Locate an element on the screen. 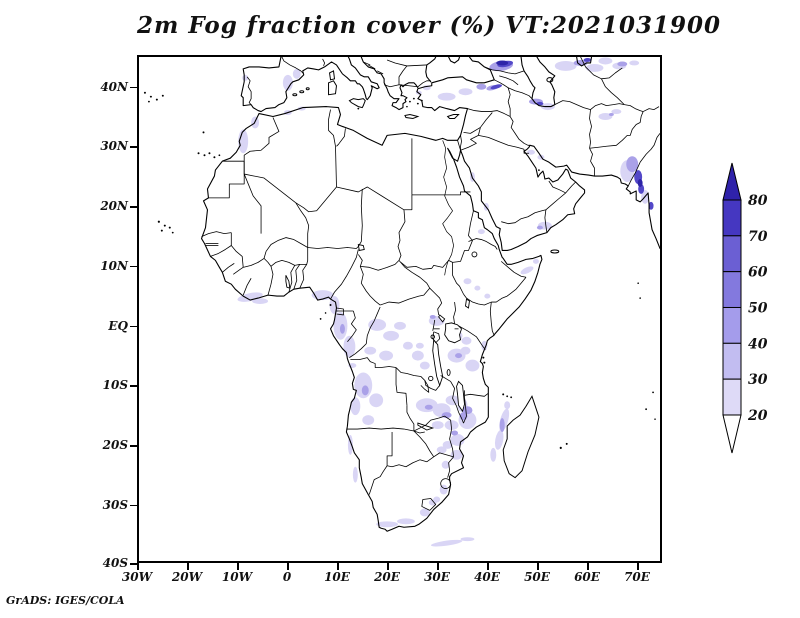  lon-tick-label: 60E is located at coordinates (587, 577).